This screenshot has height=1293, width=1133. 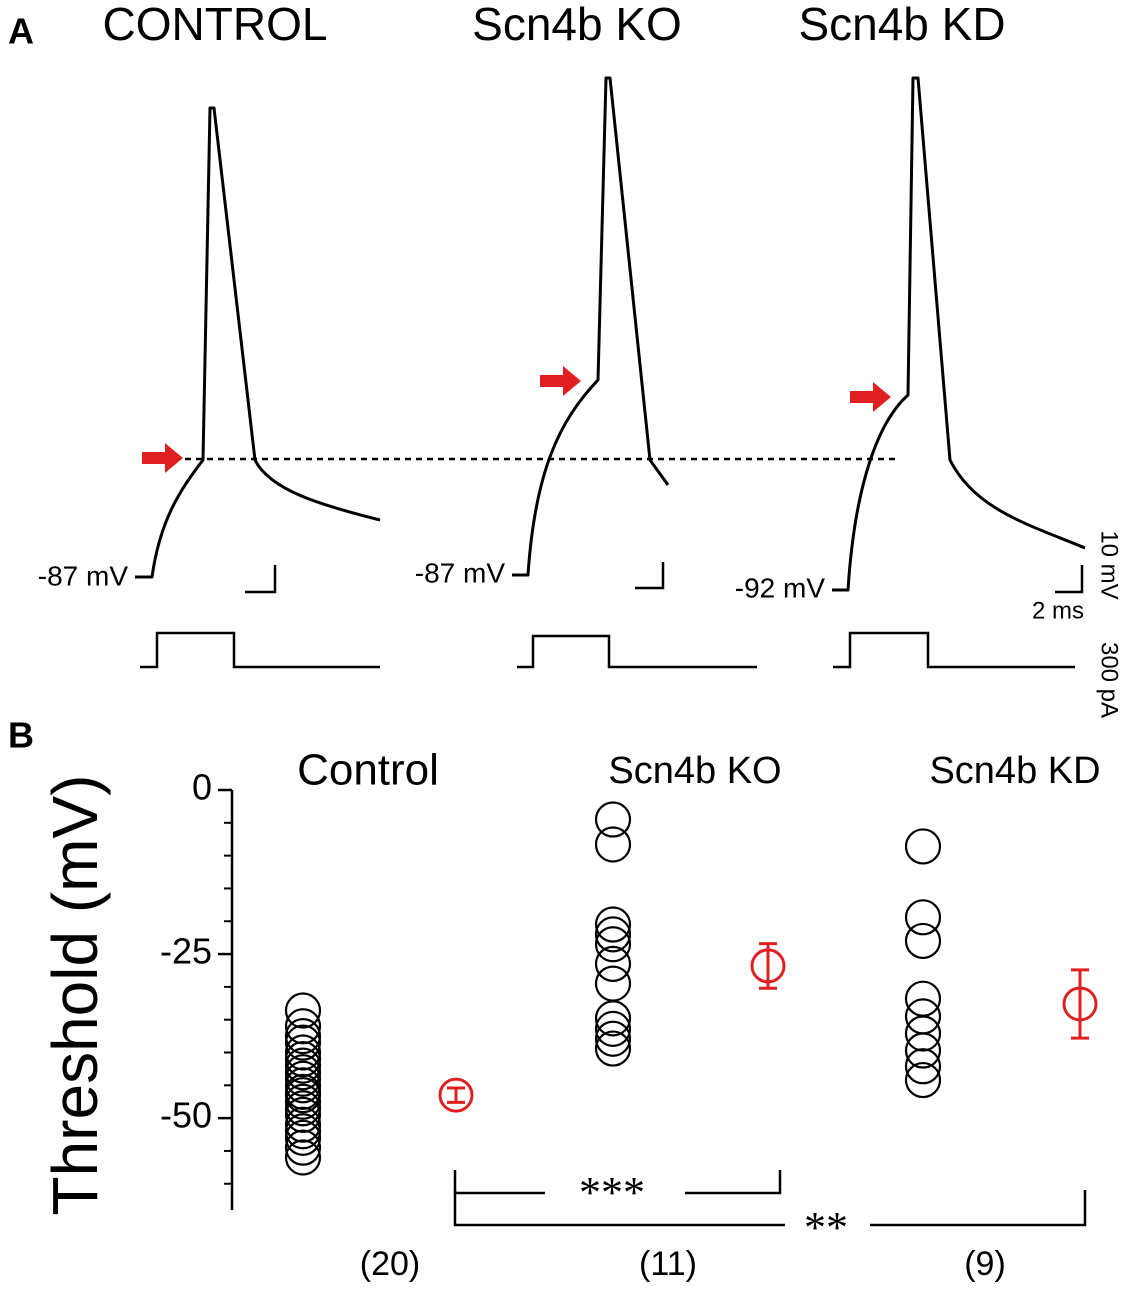 I want to click on y-tick-label: -50, so click(x=186, y=1115).